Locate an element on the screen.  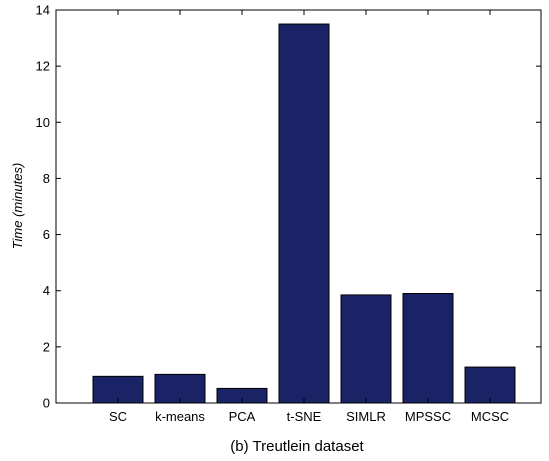
x-tick-label: SIMLR is located at coordinates (366, 416).